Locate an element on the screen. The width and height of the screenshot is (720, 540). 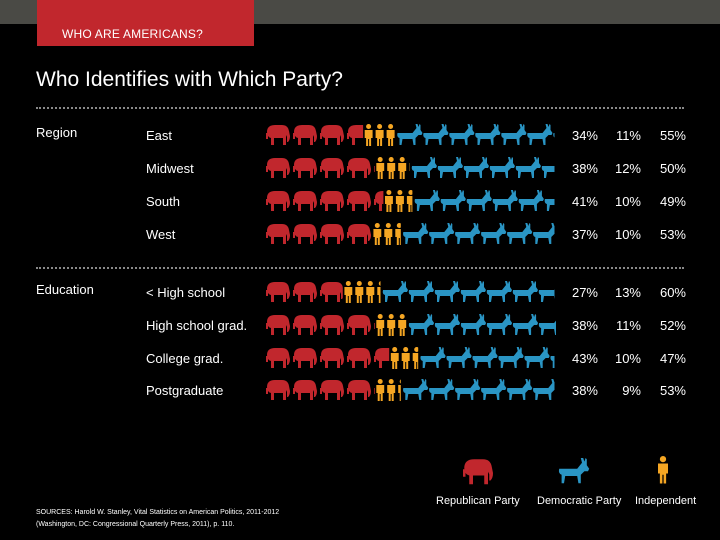
pictograph-row is located at coordinates (410, 390).